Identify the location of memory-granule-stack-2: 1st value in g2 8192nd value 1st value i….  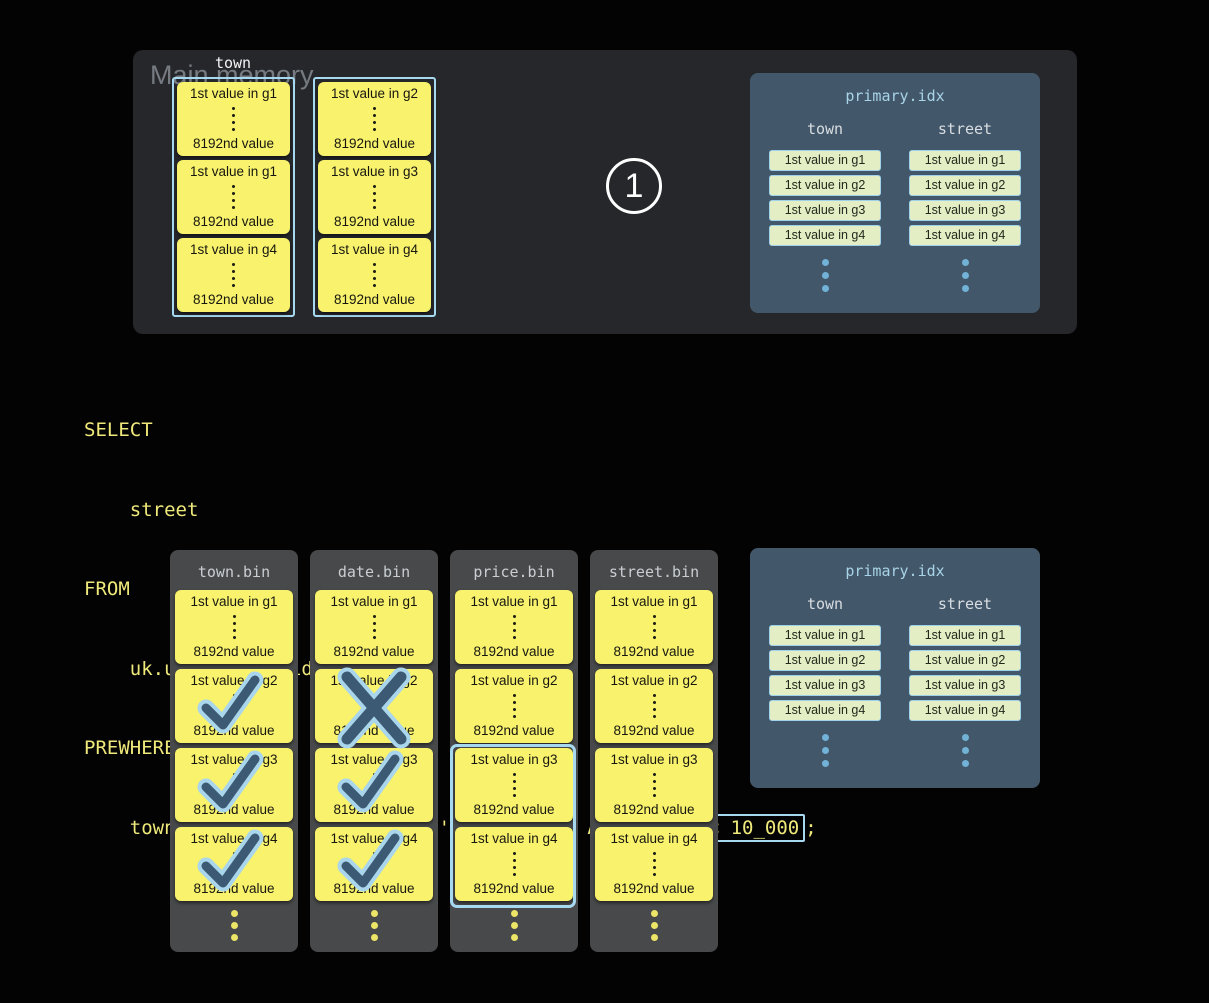
(374, 197).